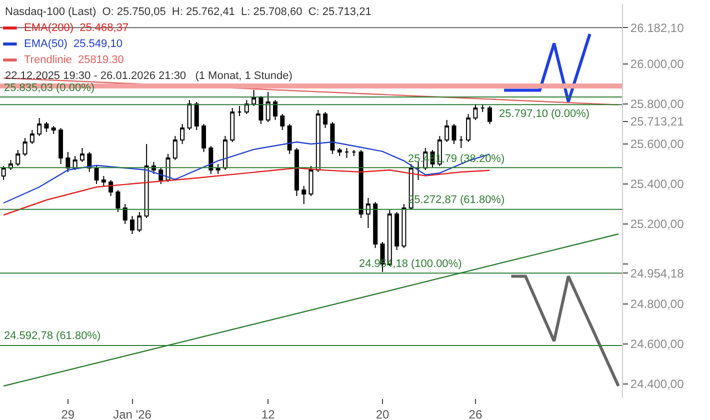 The image size is (710, 420). What do you see at coordinates (52, 336) in the screenshot?
I see `ref-line-label: 24.592,78 (61.80%)` at bounding box center [52, 336].